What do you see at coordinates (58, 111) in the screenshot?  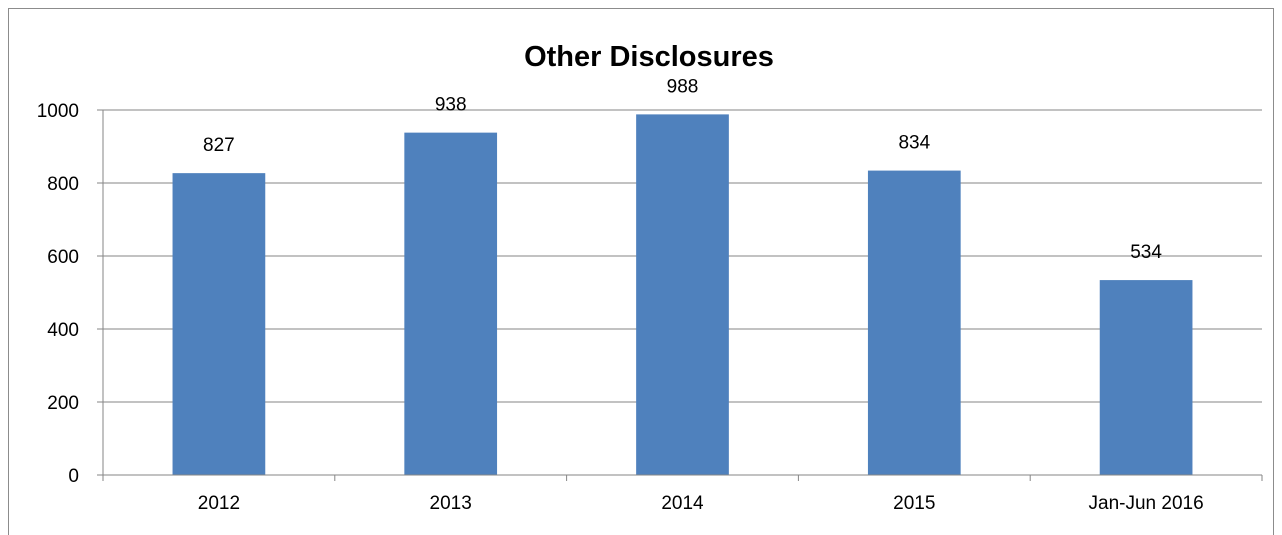 I see `y-tick-label: 1000` at bounding box center [58, 111].